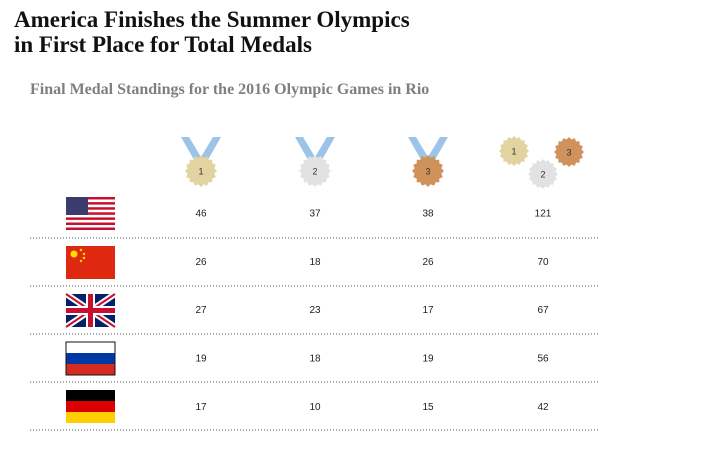  I want to click on cell: 23, so click(315, 310).